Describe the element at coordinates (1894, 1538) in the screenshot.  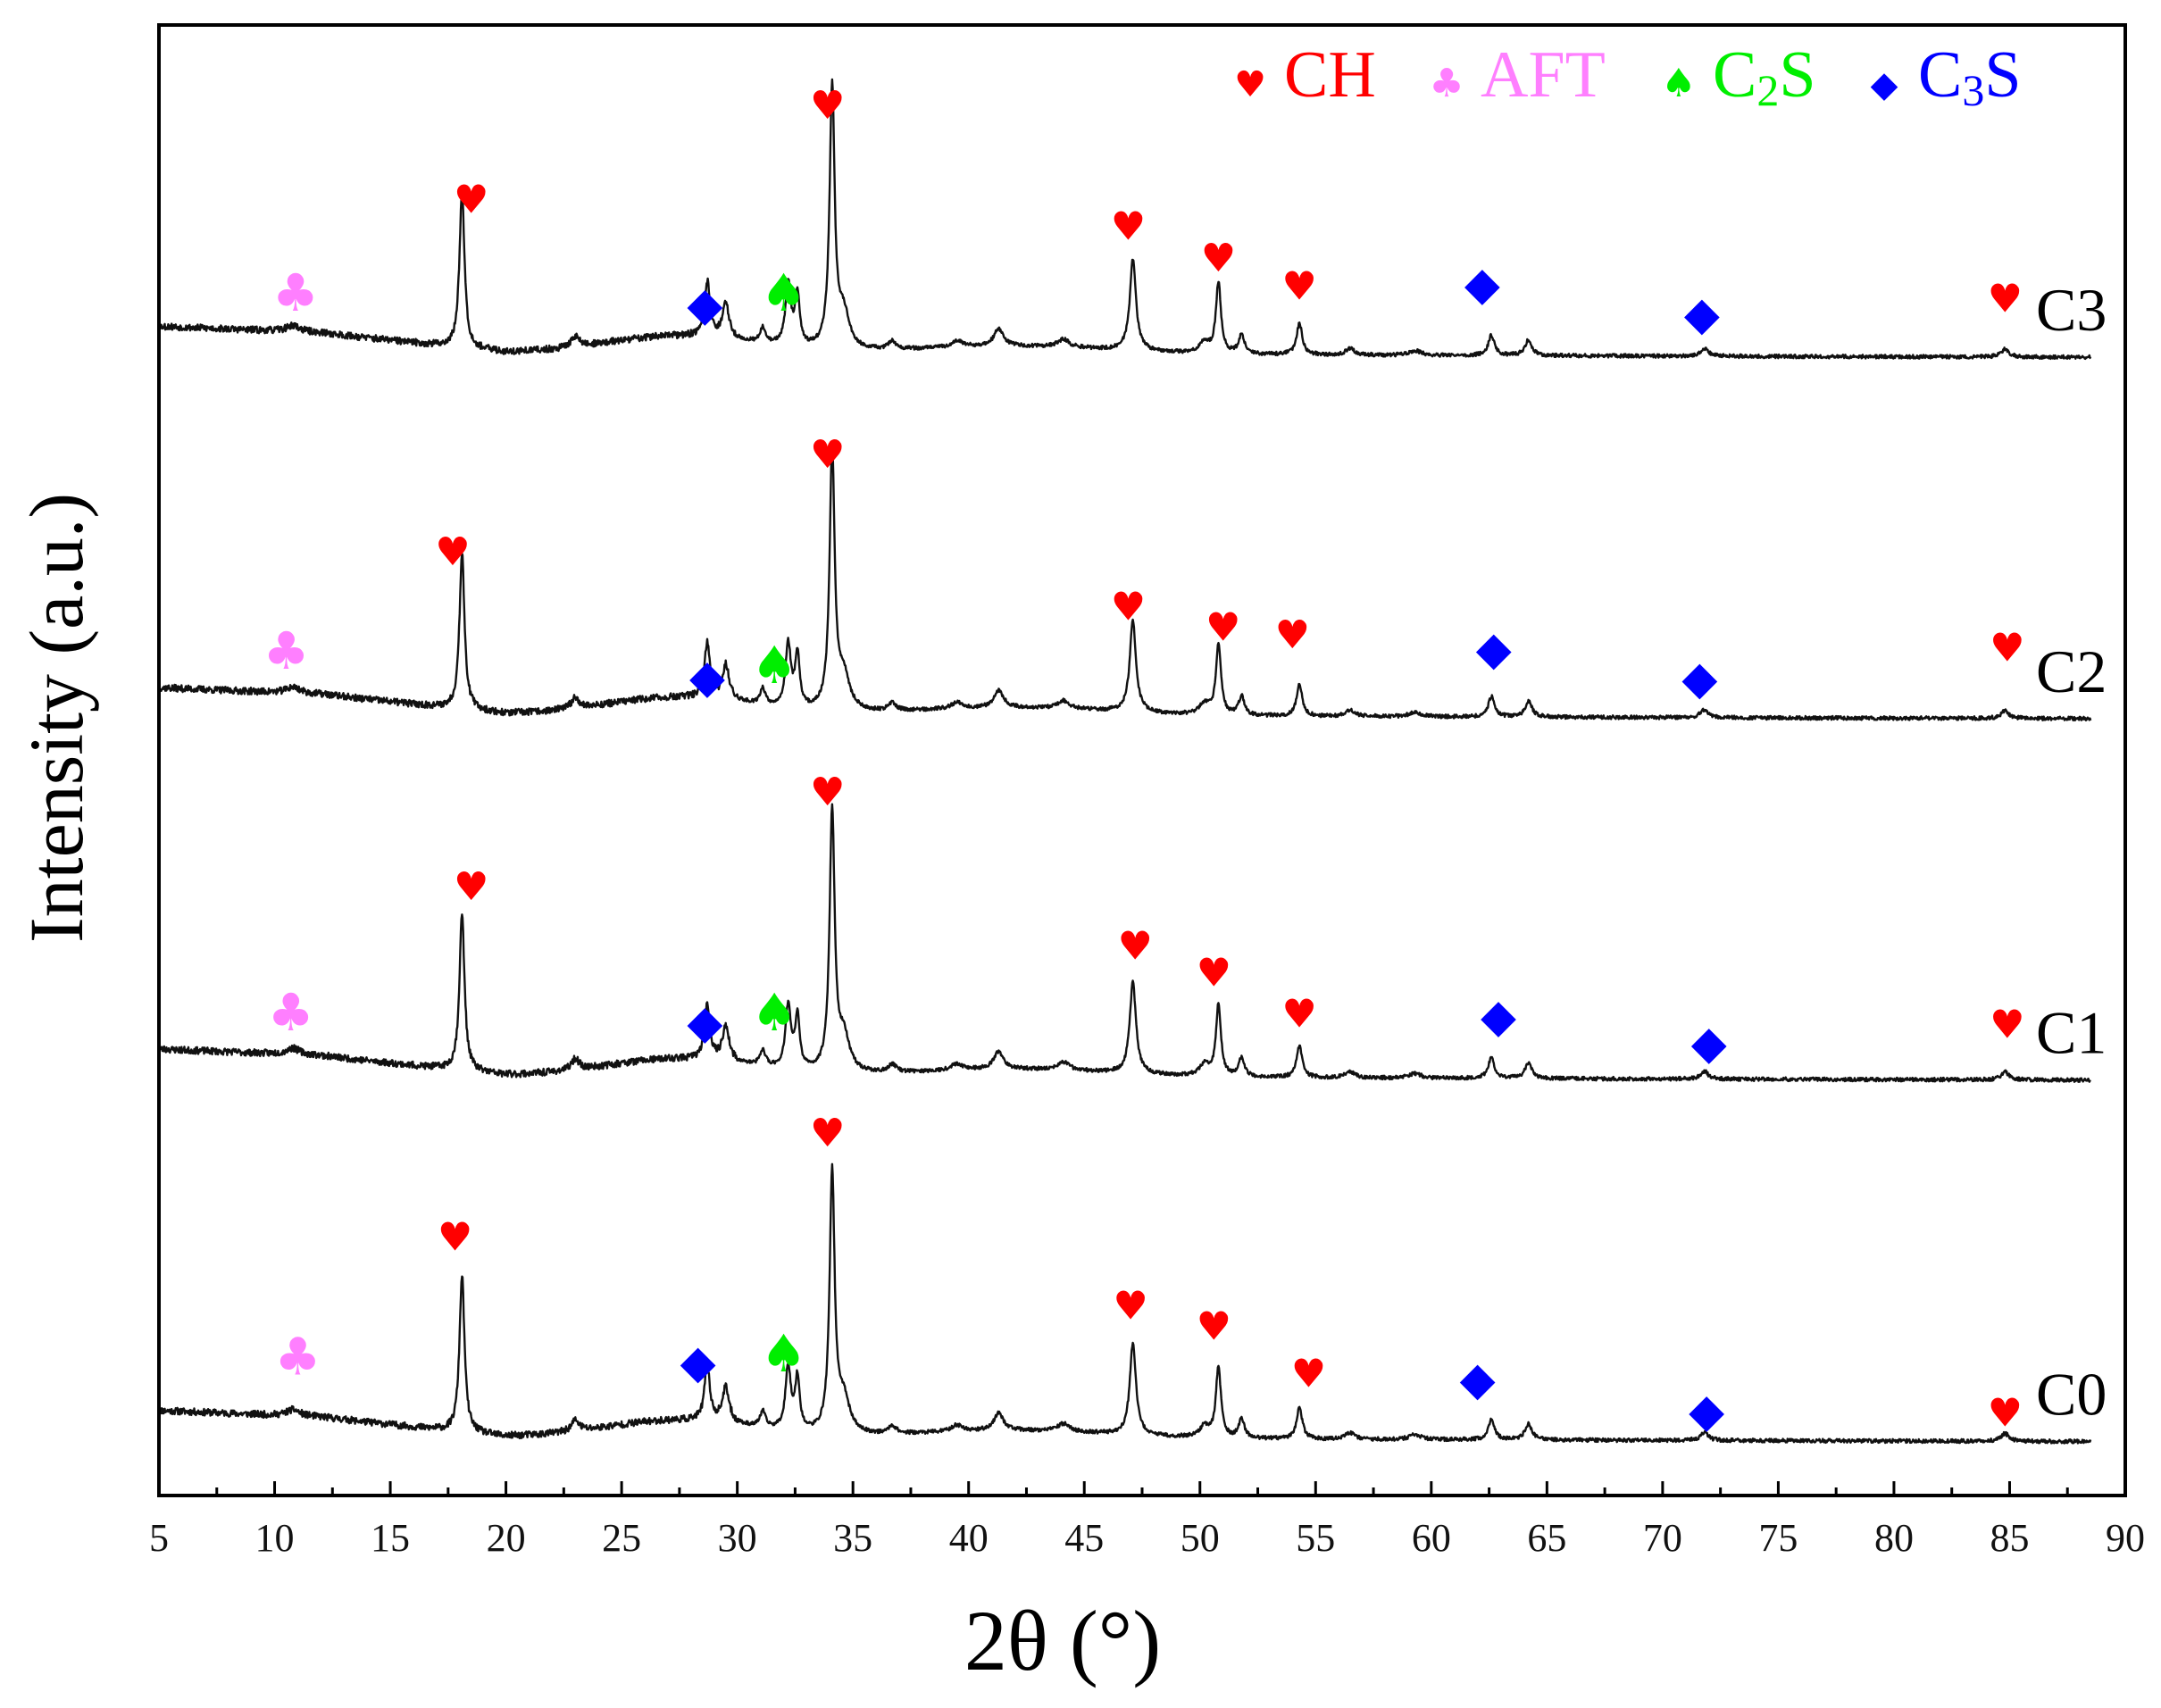
I see `x-tick-label: 80` at that location.